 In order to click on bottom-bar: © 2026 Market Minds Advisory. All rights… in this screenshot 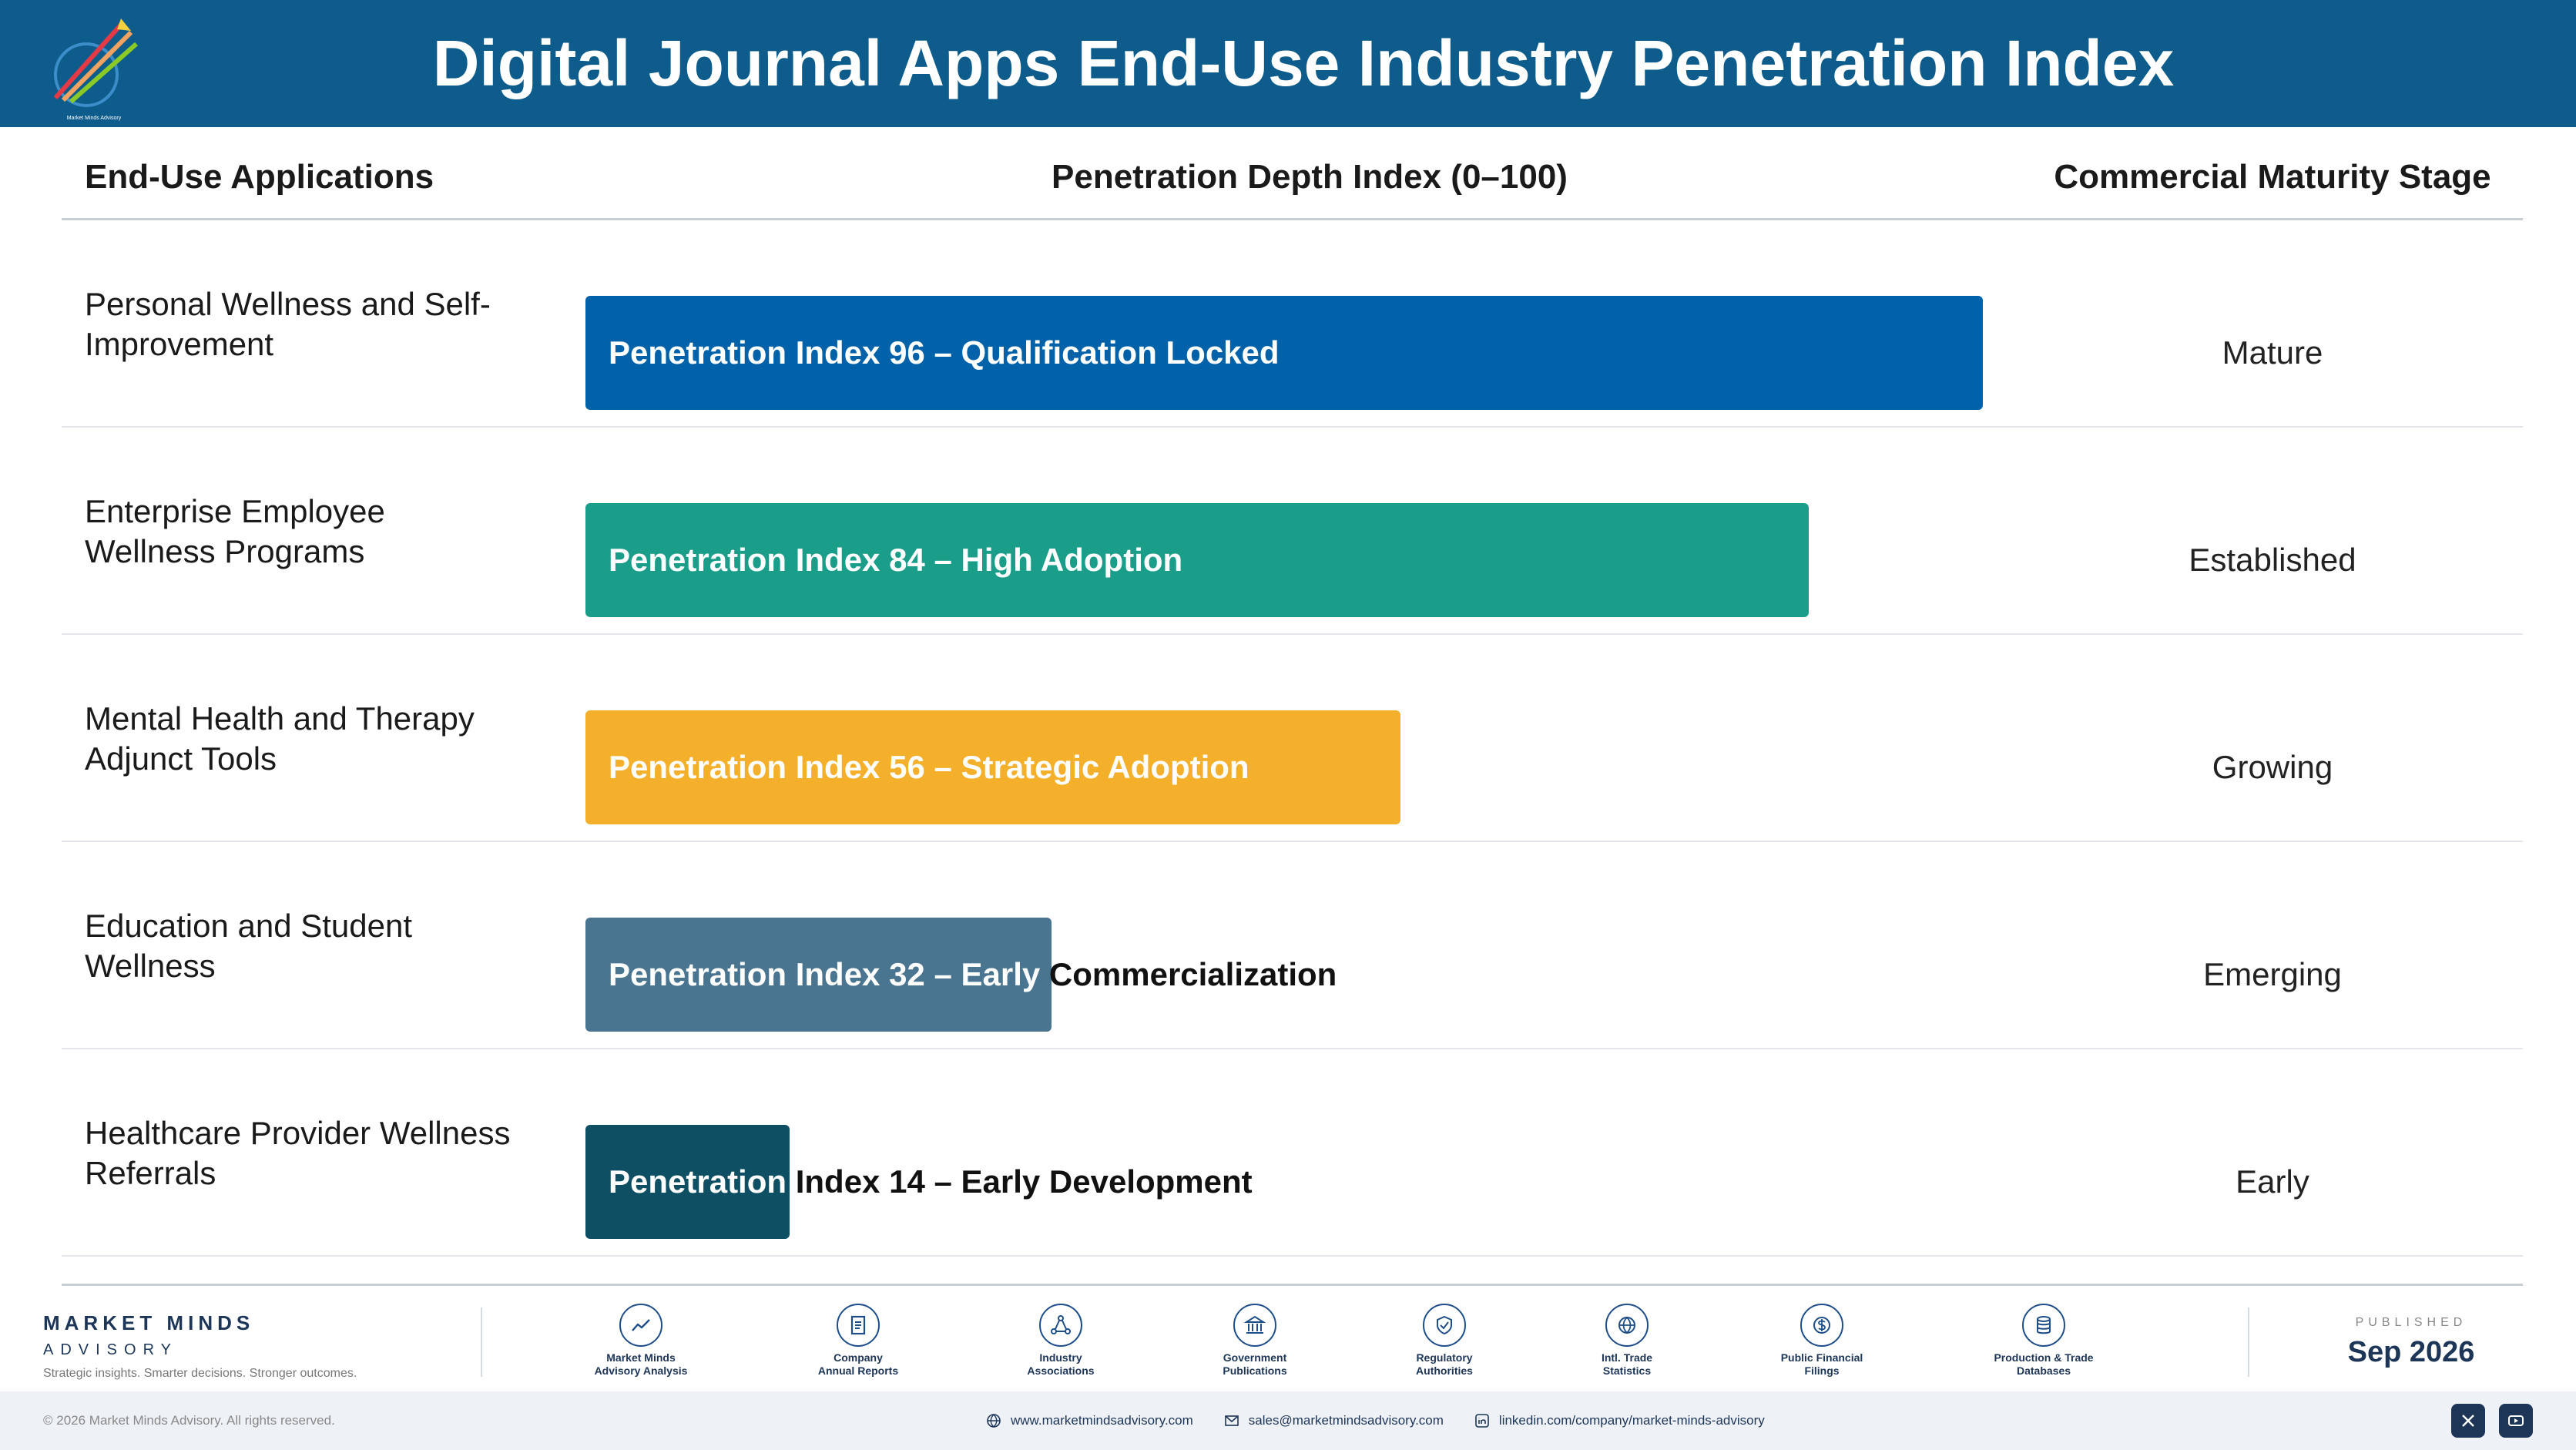, I will do `click(1288, 1420)`.